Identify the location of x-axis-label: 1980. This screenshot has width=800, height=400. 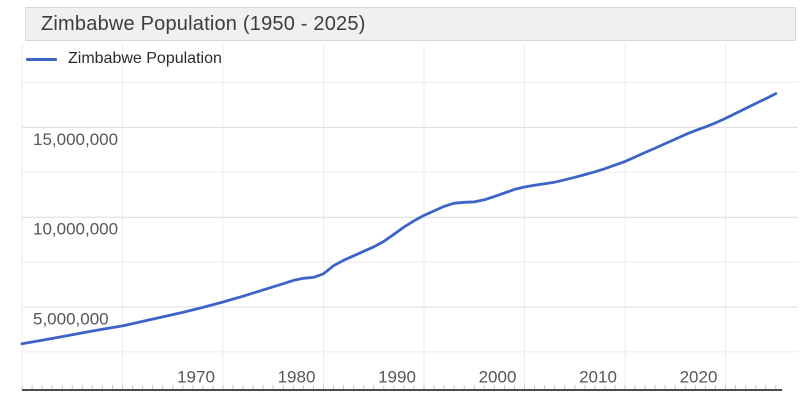
(297, 376).